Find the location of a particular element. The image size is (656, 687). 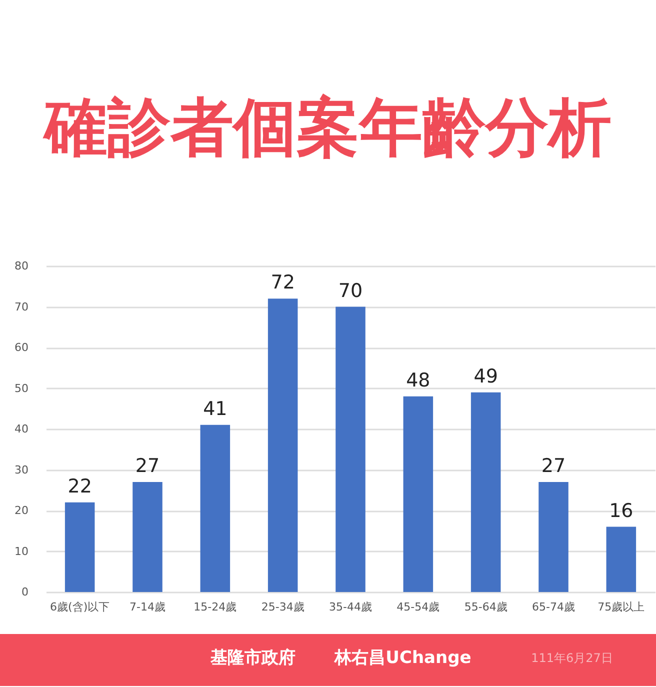

y-tick-label: 20 is located at coordinates (21, 510).